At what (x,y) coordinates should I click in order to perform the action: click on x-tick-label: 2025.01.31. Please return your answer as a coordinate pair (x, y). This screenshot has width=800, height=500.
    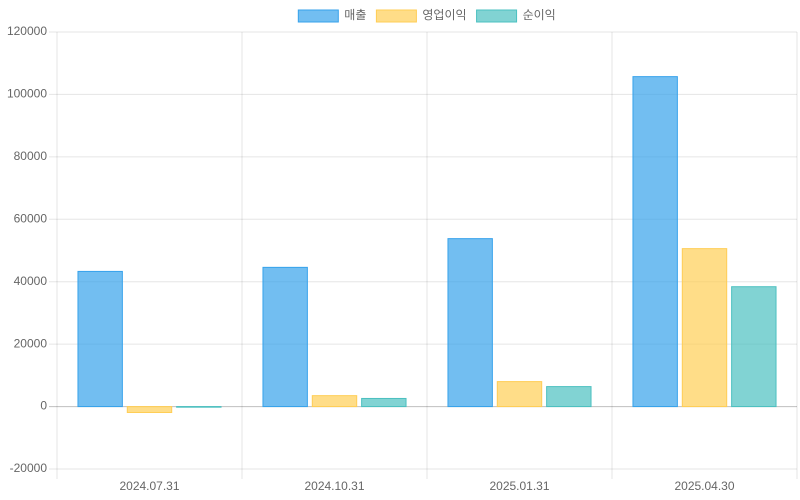
    Looking at the image, I should click on (519, 486).